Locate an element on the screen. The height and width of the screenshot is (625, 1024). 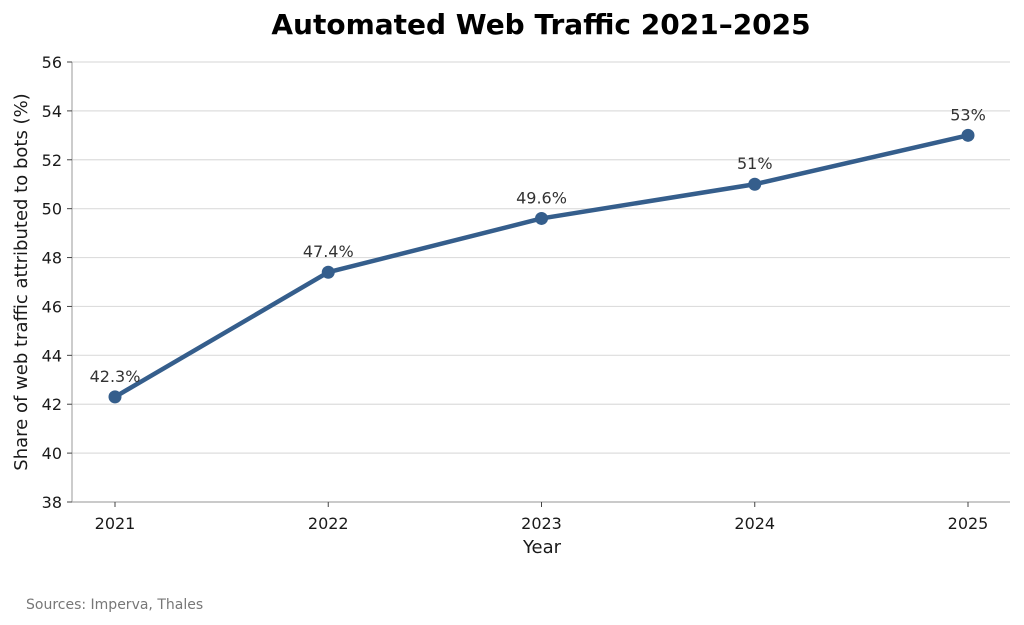
data-label: 42.3% is located at coordinates (115, 376).